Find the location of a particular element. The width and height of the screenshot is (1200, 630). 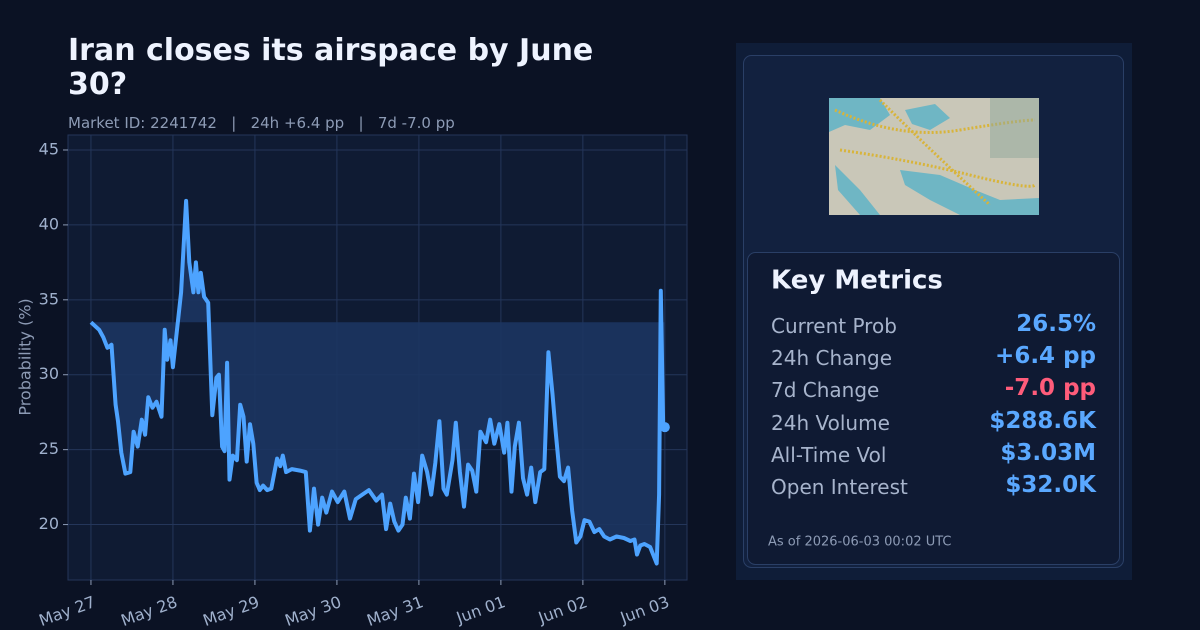

metric-label: Open Interest is located at coordinates (839, 487).